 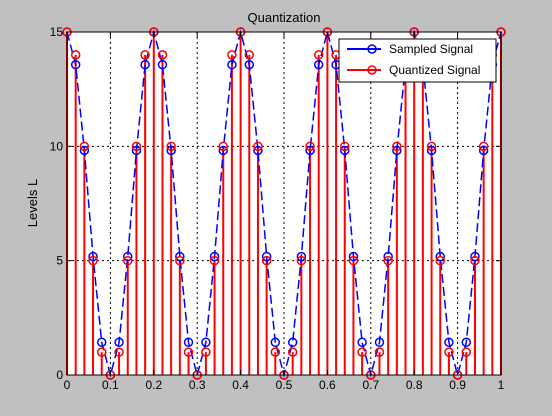 What do you see at coordinates (434, 70) in the screenshot?
I see `legend-quantized-label: Quantized Signal` at bounding box center [434, 70].